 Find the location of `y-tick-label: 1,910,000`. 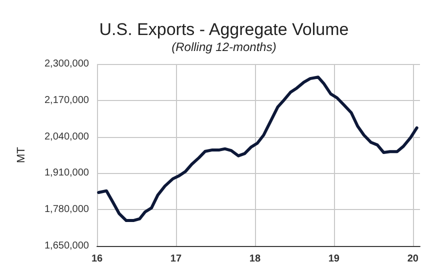

y-tick-label: 1,910,000 is located at coordinates (67, 173).